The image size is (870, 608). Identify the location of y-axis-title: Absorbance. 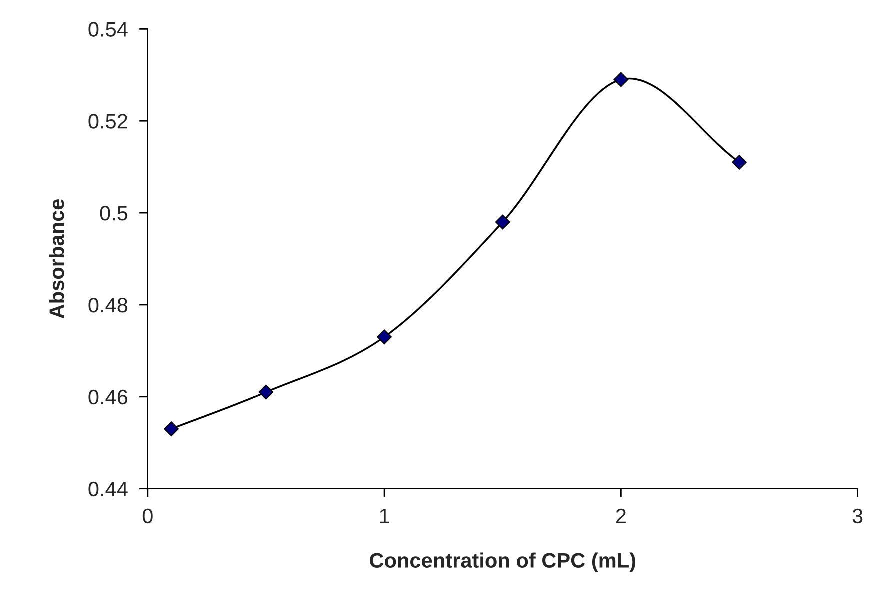
(56, 259).